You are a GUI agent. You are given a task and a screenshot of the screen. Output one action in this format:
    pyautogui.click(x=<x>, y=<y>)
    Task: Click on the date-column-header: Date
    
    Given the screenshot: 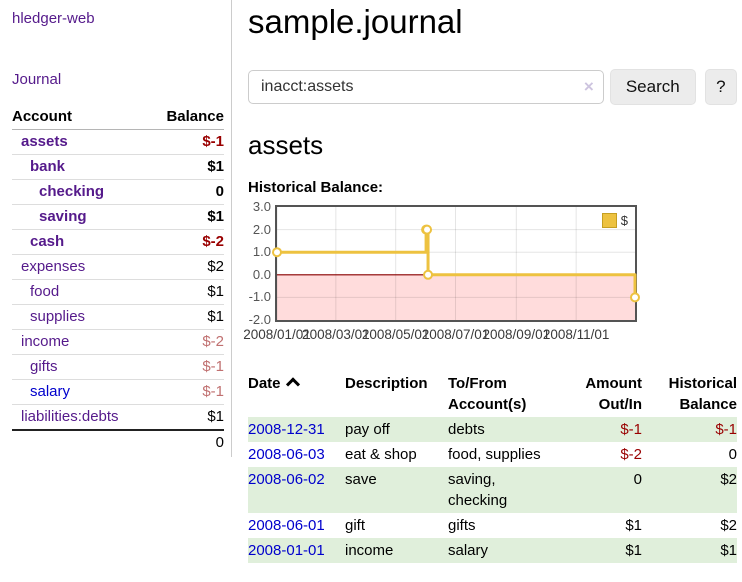 What is the action you would take?
    pyautogui.click(x=296, y=394)
    